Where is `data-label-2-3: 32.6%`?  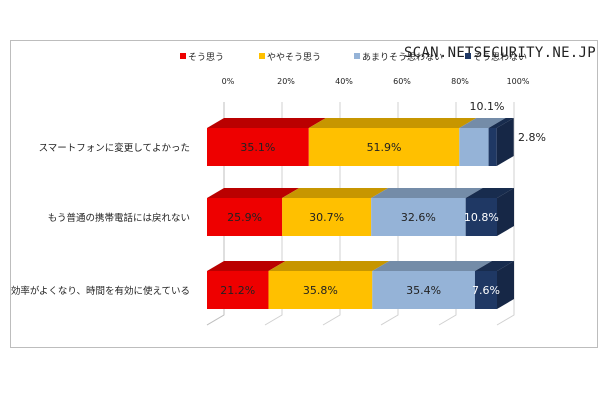 data-label-2-3: 32.6% is located at coordinates (418, 217).